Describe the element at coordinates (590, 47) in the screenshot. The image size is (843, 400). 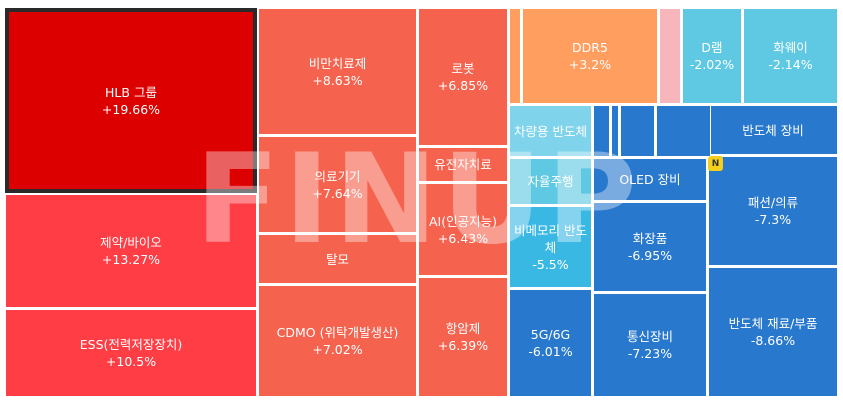
I see `tile-label: DDR5` at that location.